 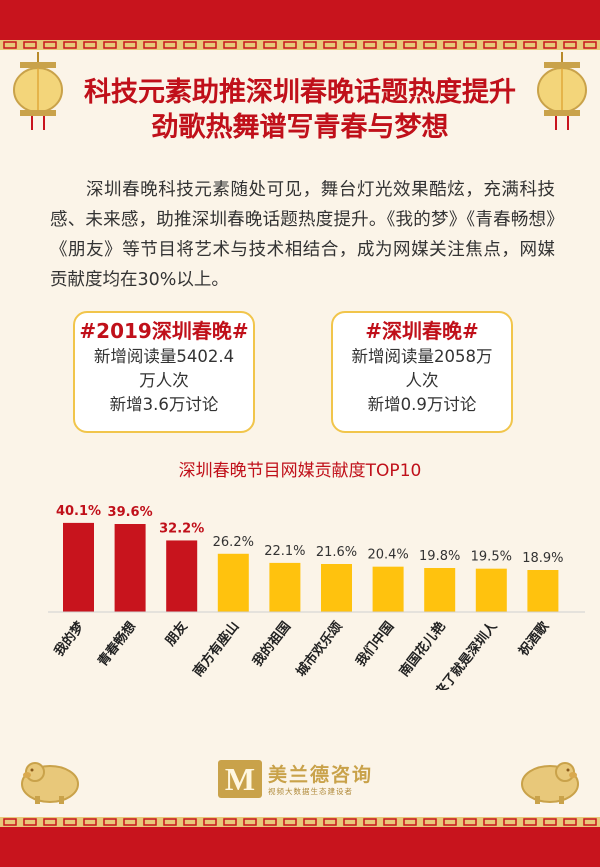 What do you see at coordinates (117, 644) in the screenshot?
I see `category-label: 青春畅想` at bounding box center [117, 644].